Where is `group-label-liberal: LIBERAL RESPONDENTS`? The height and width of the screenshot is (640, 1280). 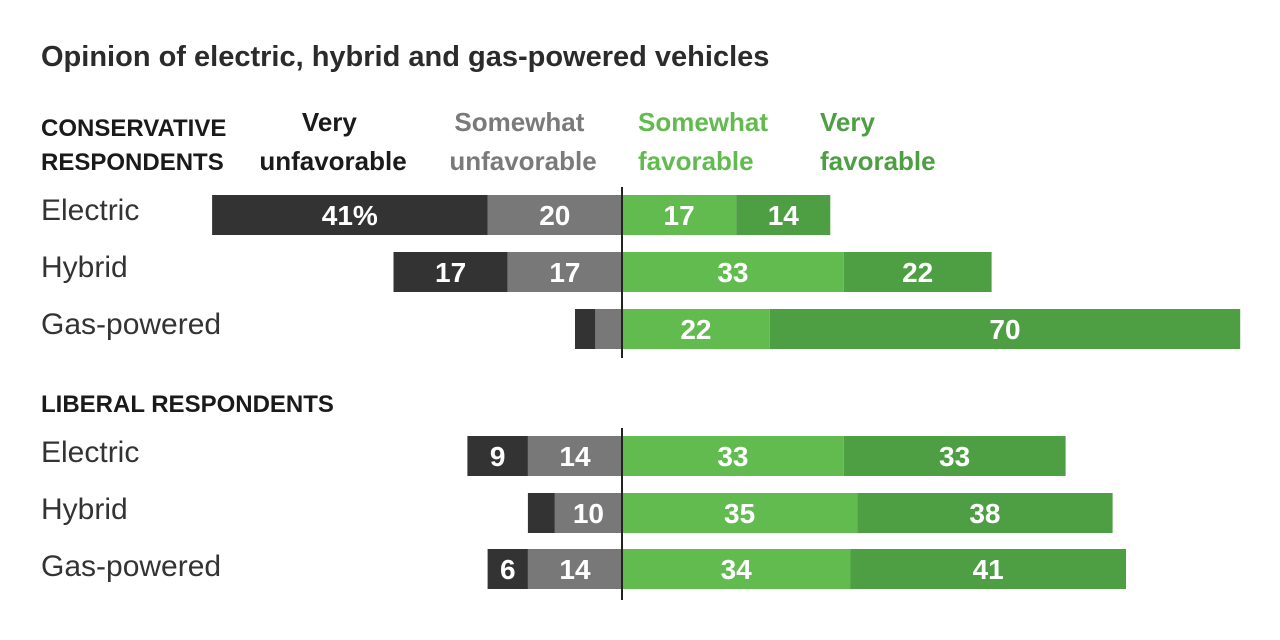 group-label-liberal: LIBERAL RESPONDENTS is located at coordinates (187, 404).